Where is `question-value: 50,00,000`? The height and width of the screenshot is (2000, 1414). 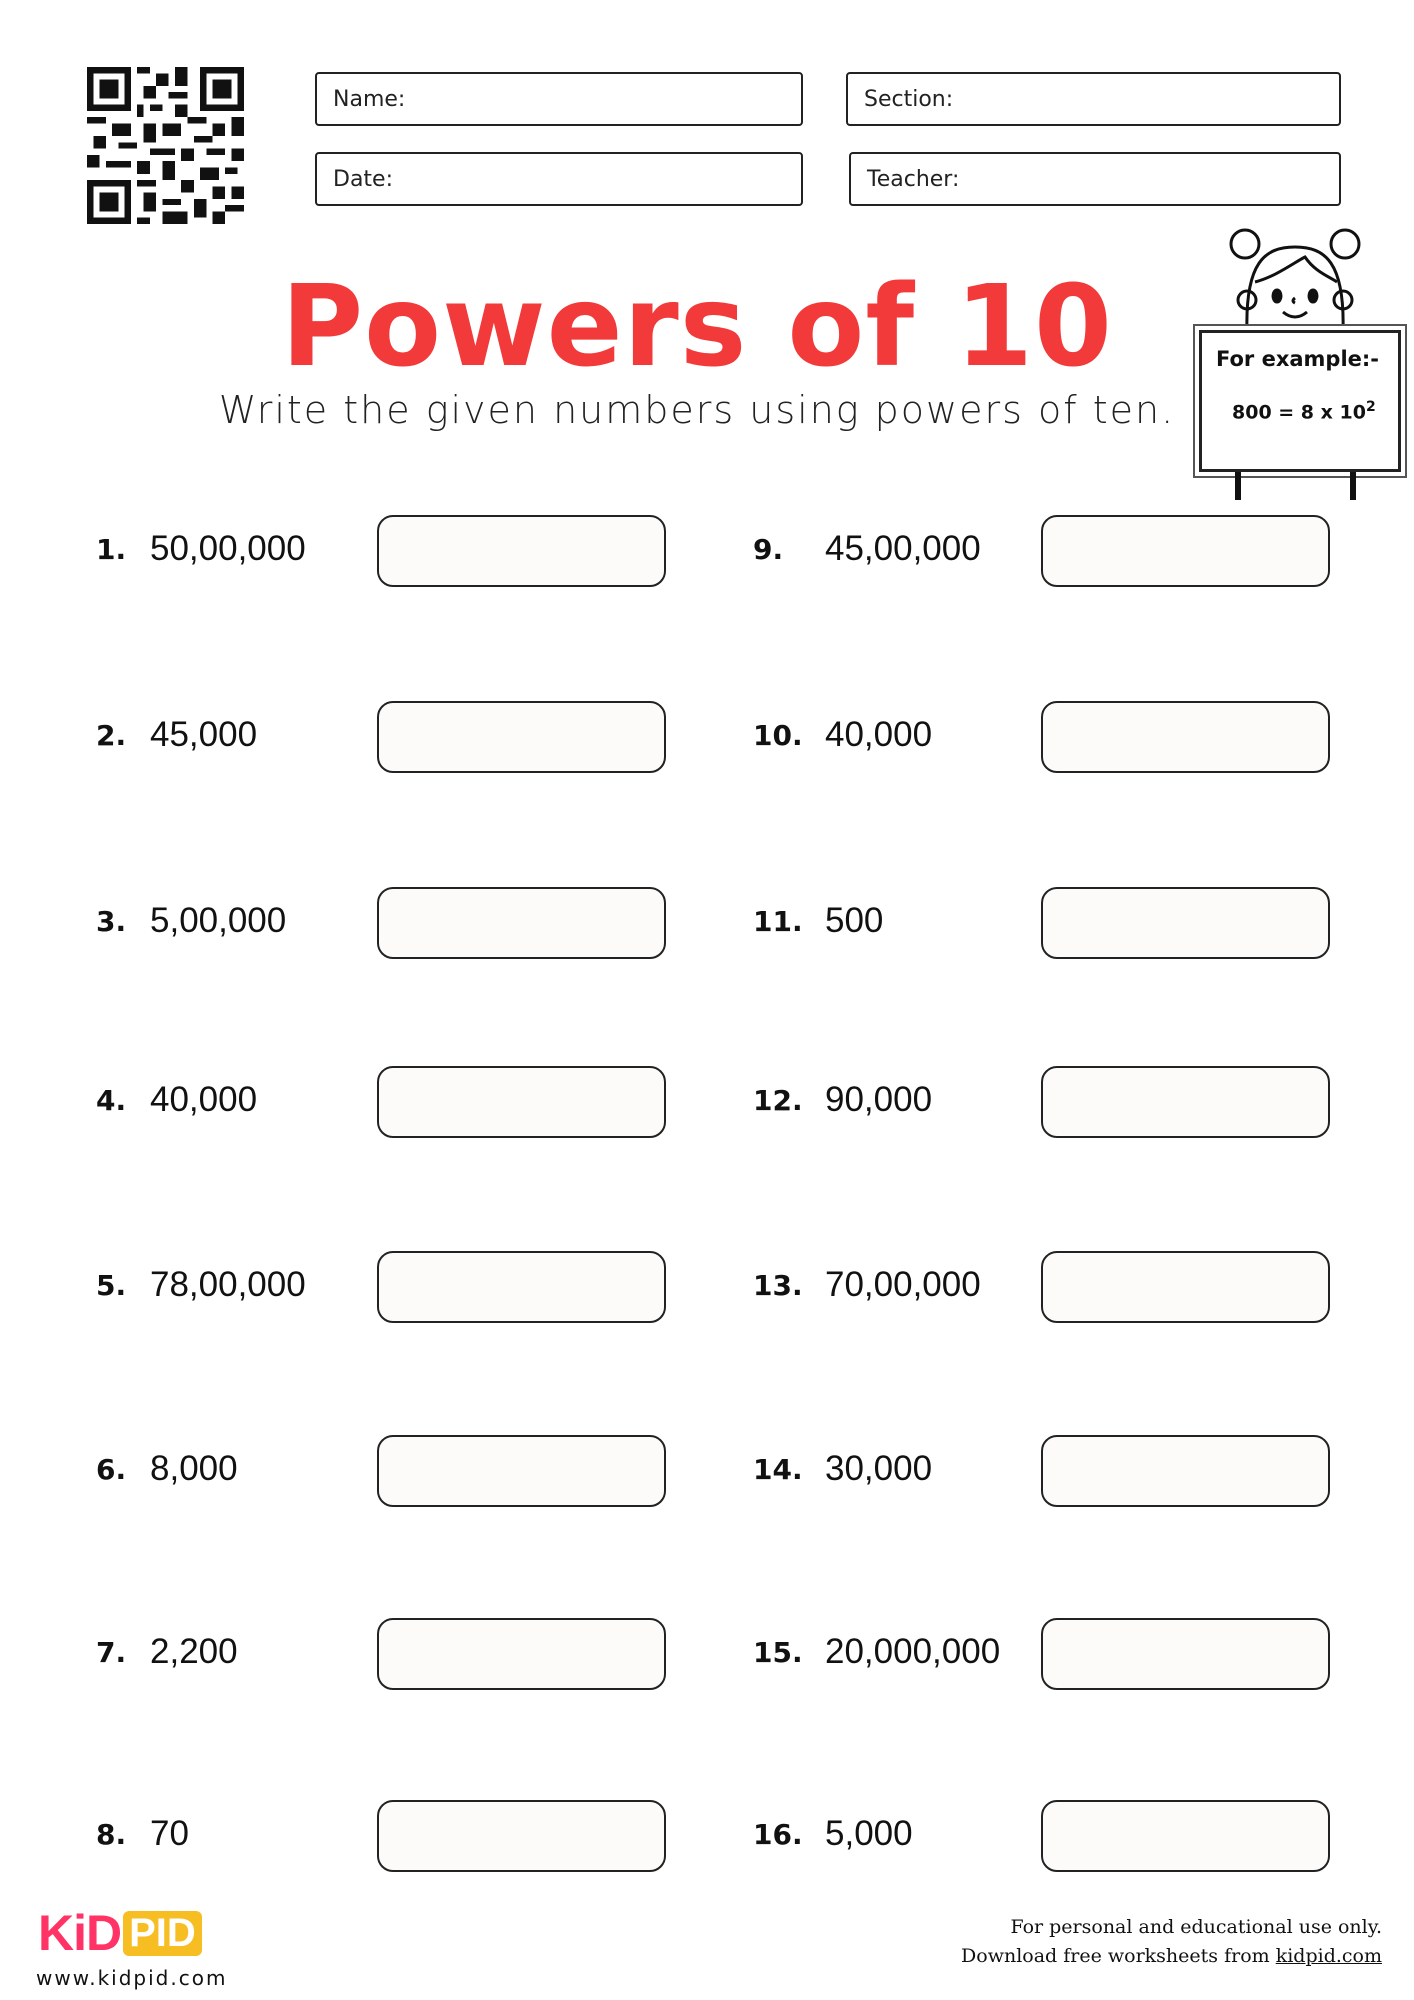
question-value: 50,00,000 is located at coordinates (228, 548).